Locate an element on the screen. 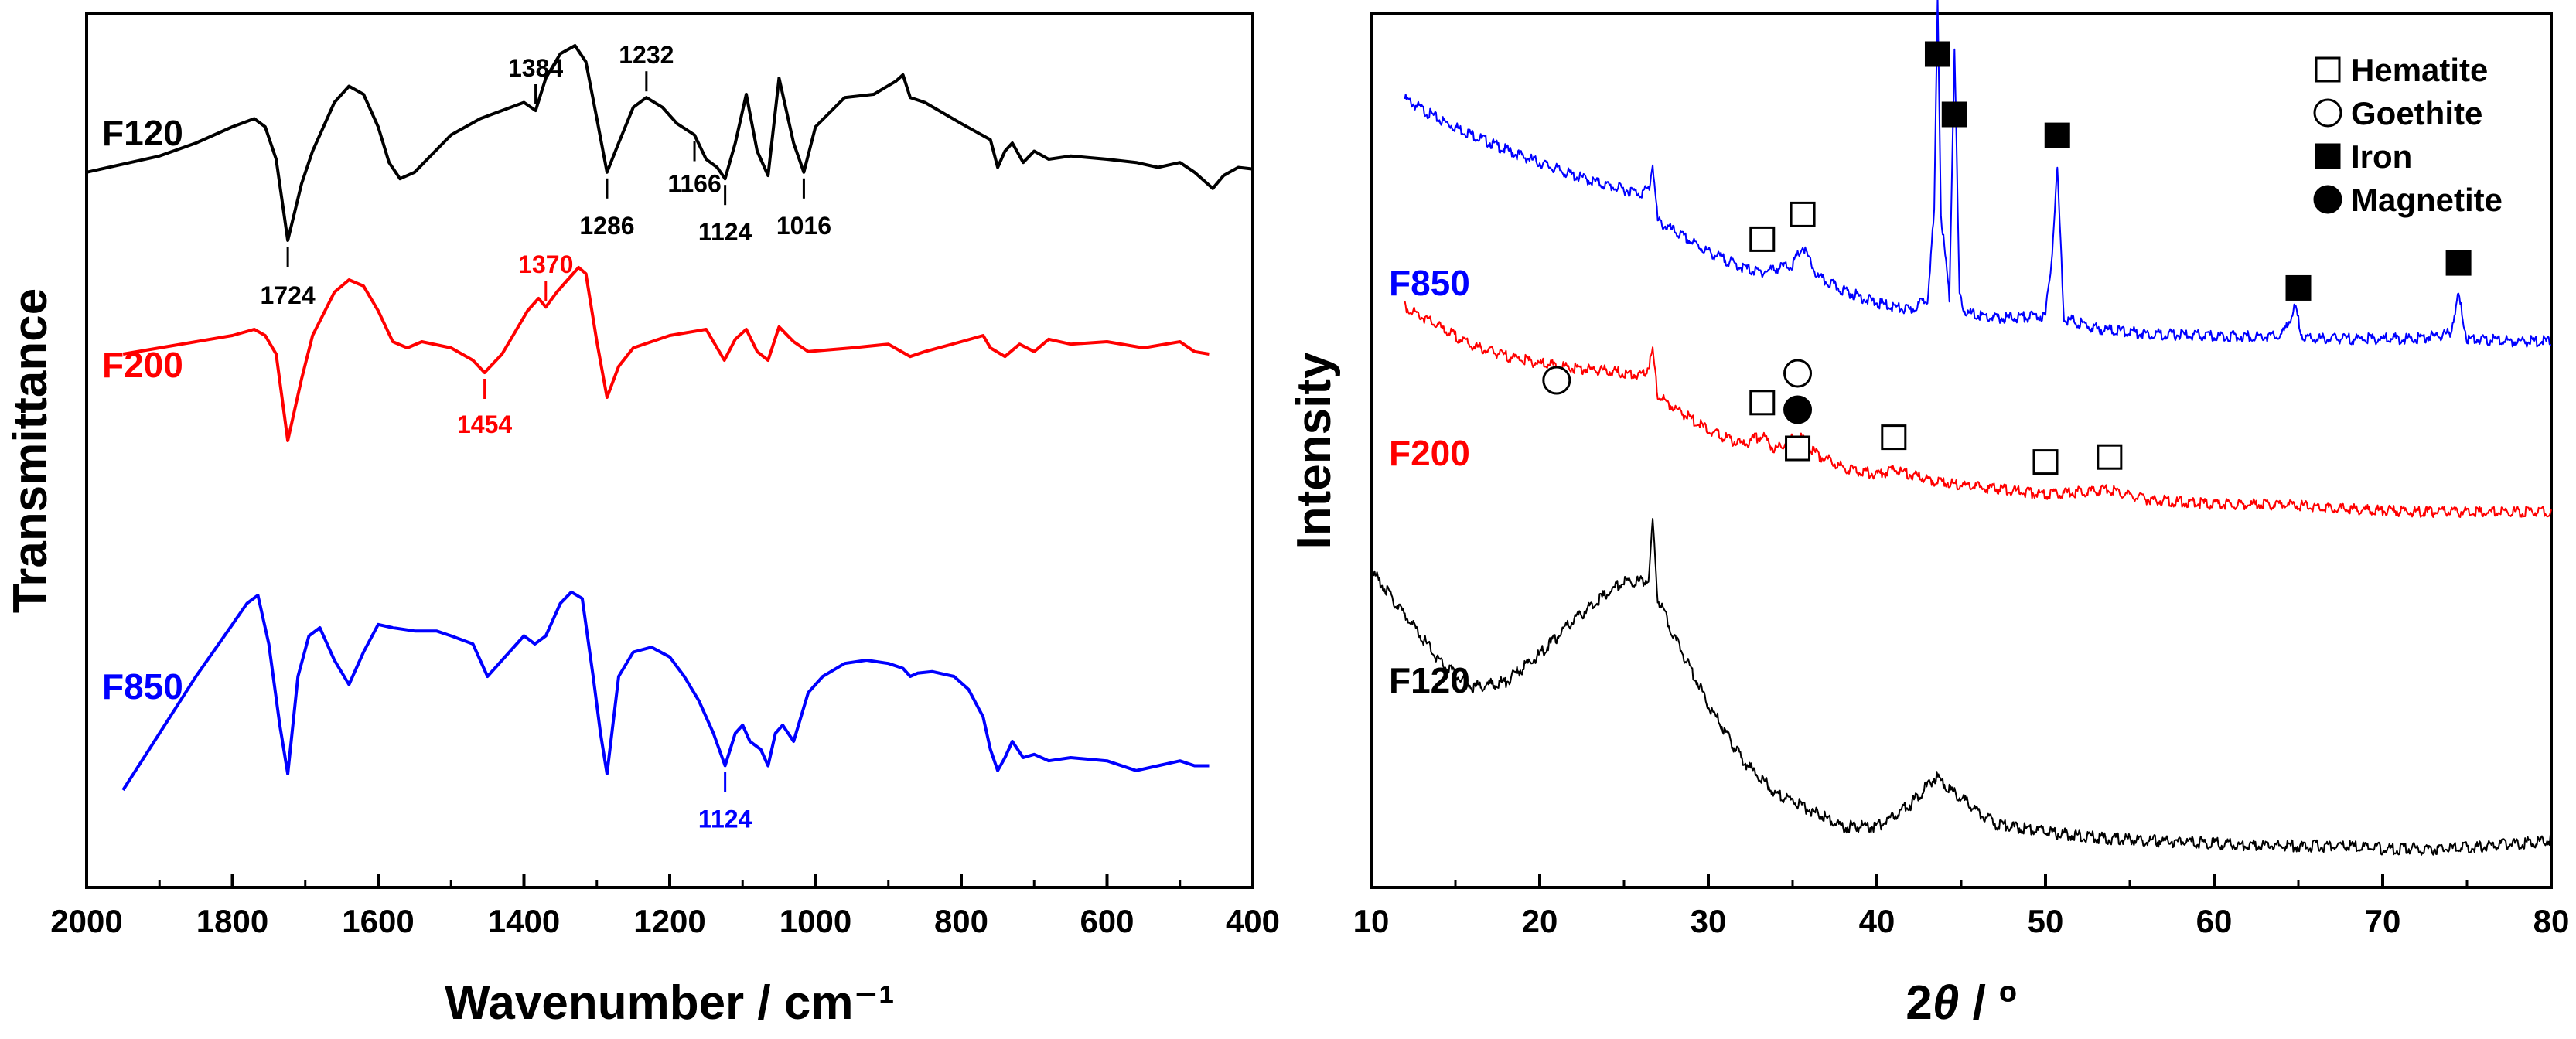 This screenshot has height=1039, width=2576. ir-x-tick-label: 1600 is located at coordinates (378, 921).